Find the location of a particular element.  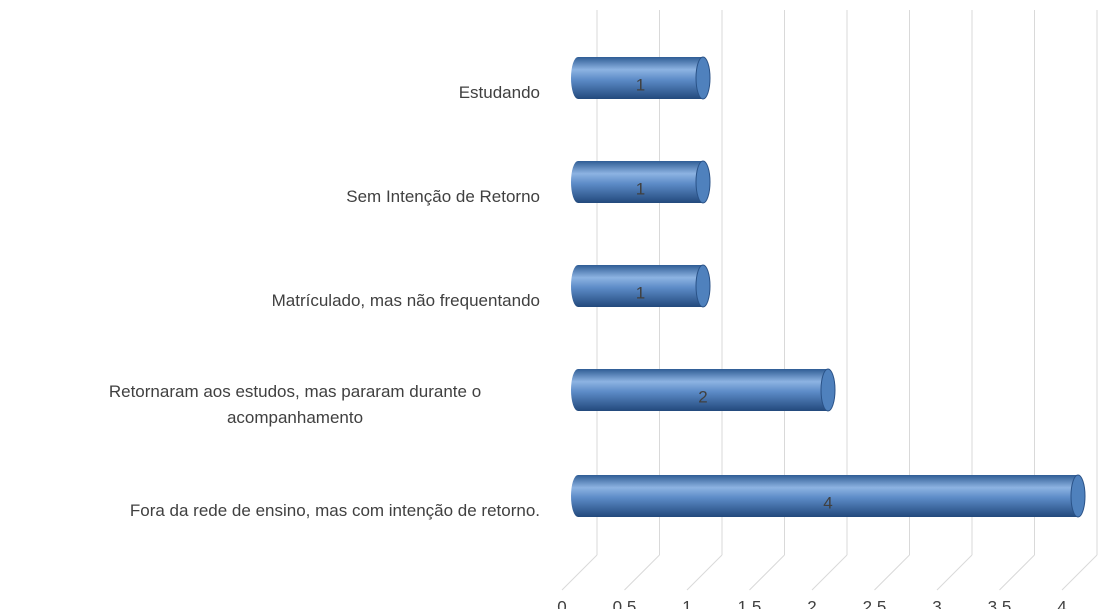

x-tick-label: 2,5 is located at coordinates (875, 603).